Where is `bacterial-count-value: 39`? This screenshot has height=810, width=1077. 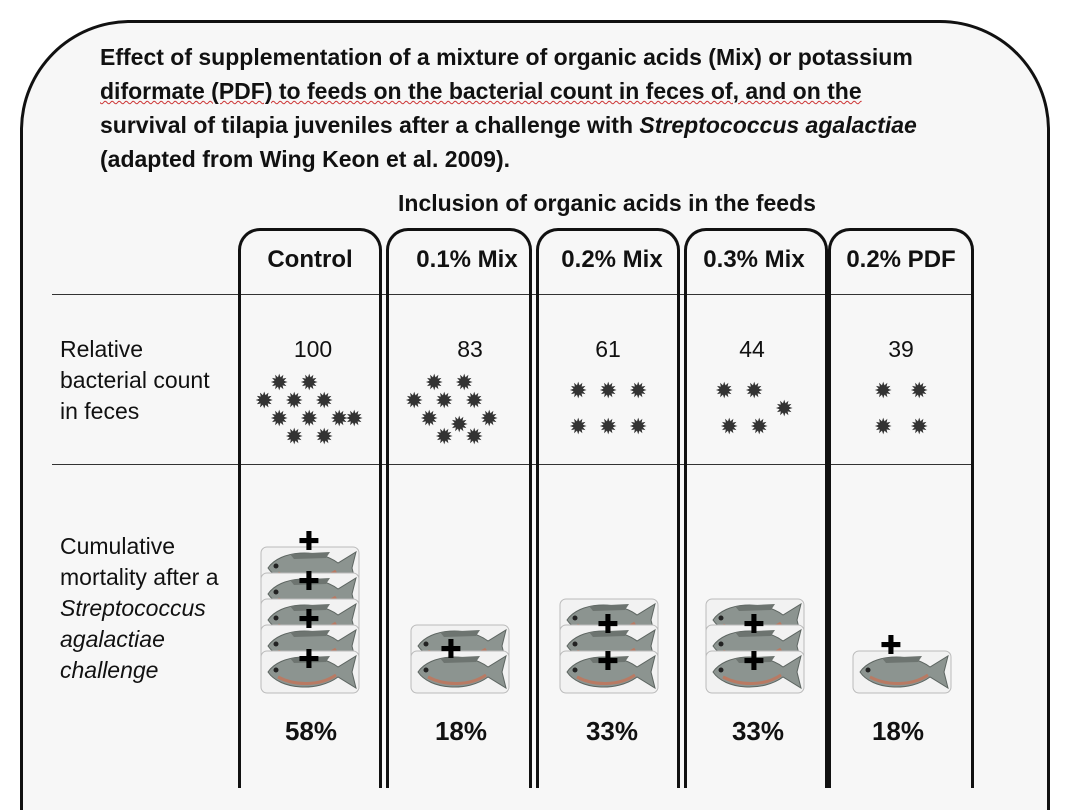 bacterial-count-value: 39 is located at coordinates (901, 349).